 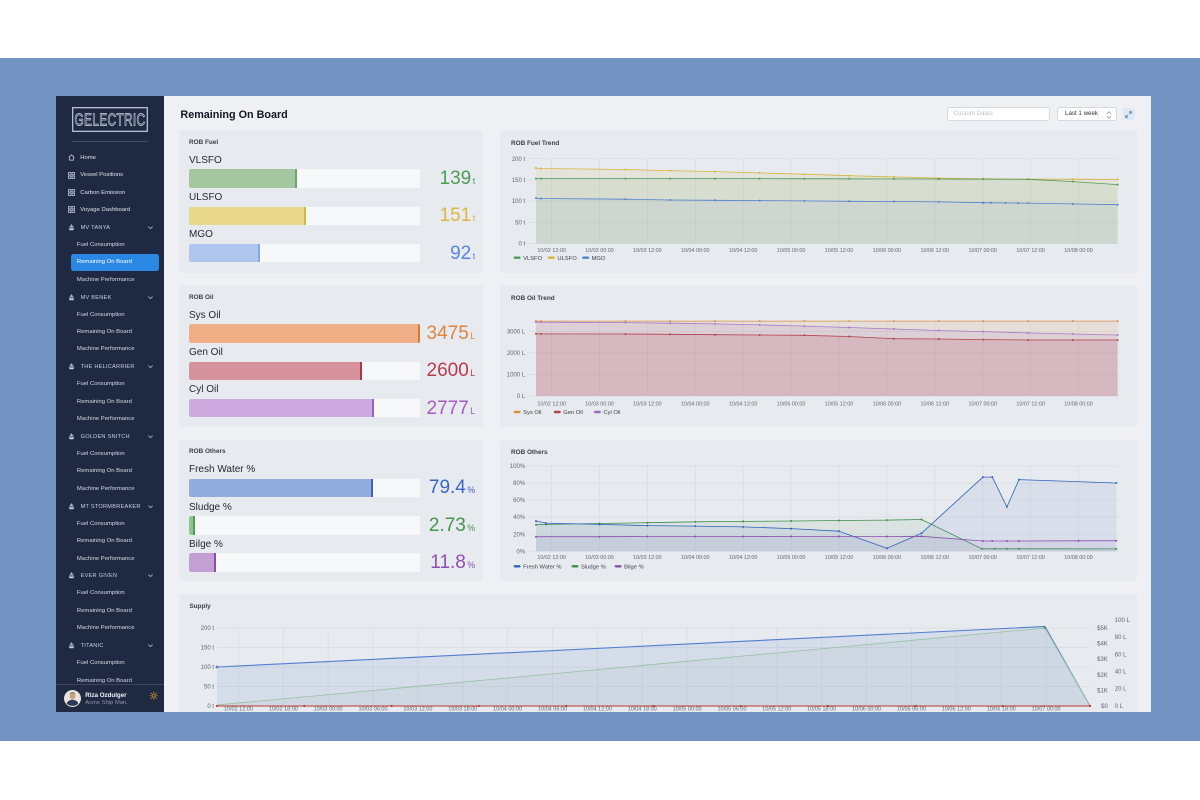 What do you see at coordinates (542, 567) in the screenshot?
I see `svg-text: Fresh Water %` at bounding box center [542, 567].